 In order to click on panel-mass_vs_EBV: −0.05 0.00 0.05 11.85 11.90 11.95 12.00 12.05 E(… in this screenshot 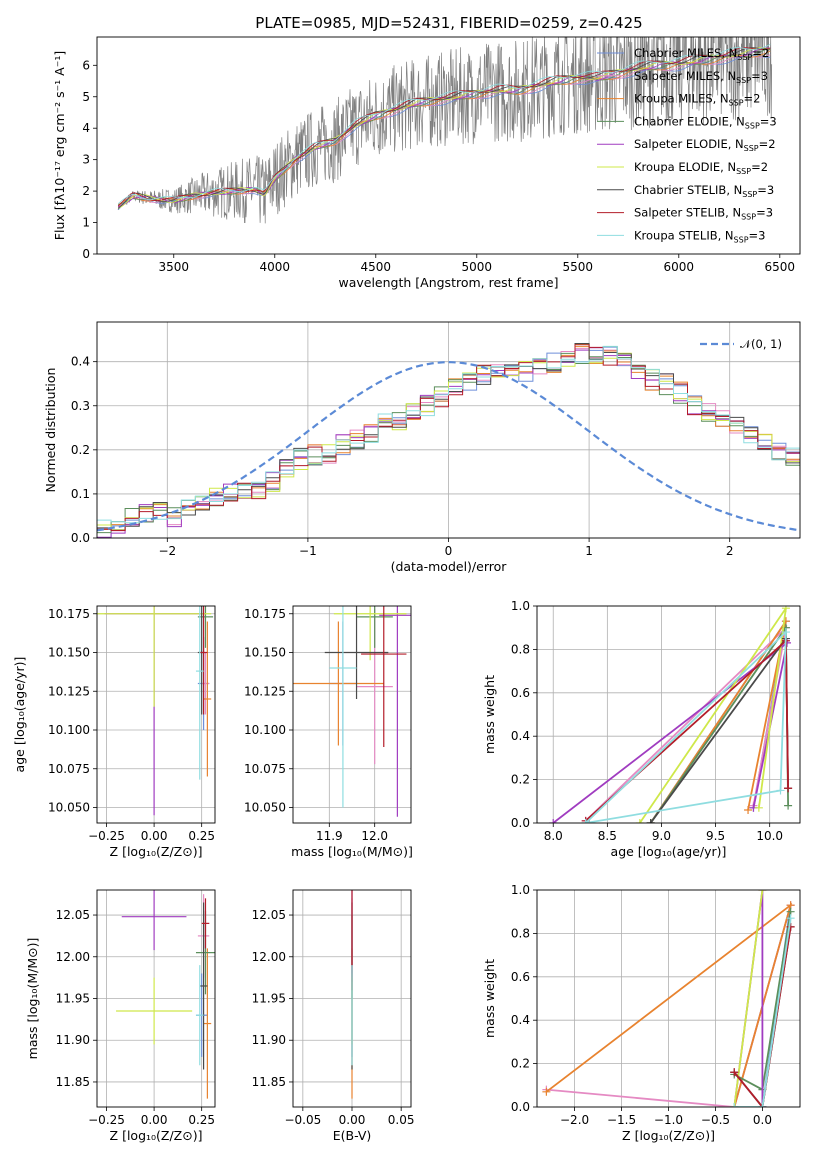, I will do `click(333, 1016)`.